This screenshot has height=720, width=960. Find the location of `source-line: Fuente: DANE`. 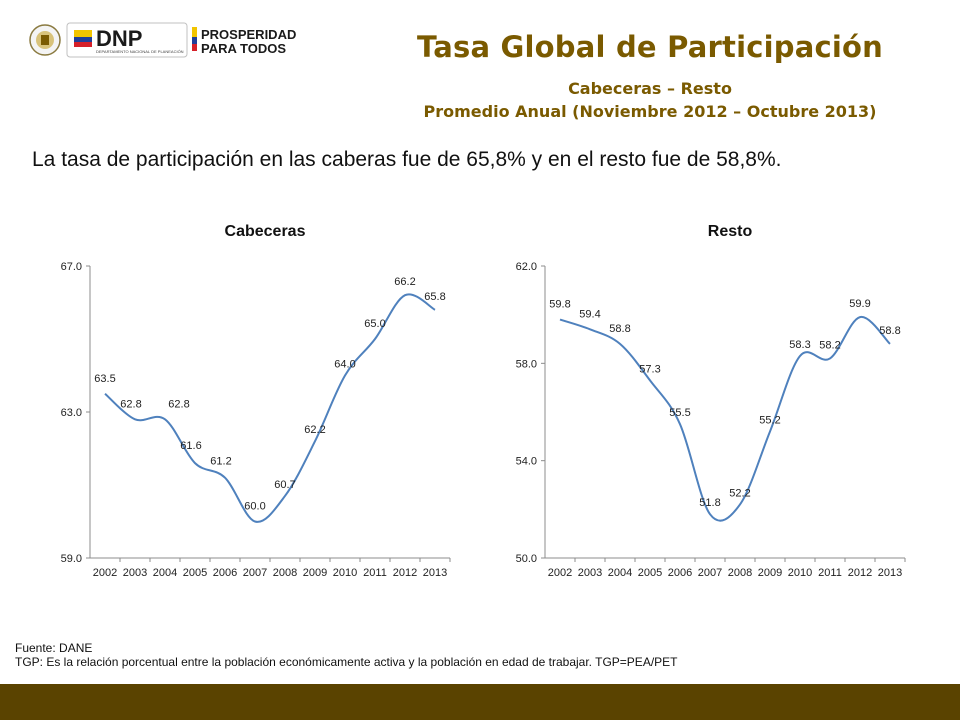

source-line: Fuente: DANE is located at coordinates (54, 648).